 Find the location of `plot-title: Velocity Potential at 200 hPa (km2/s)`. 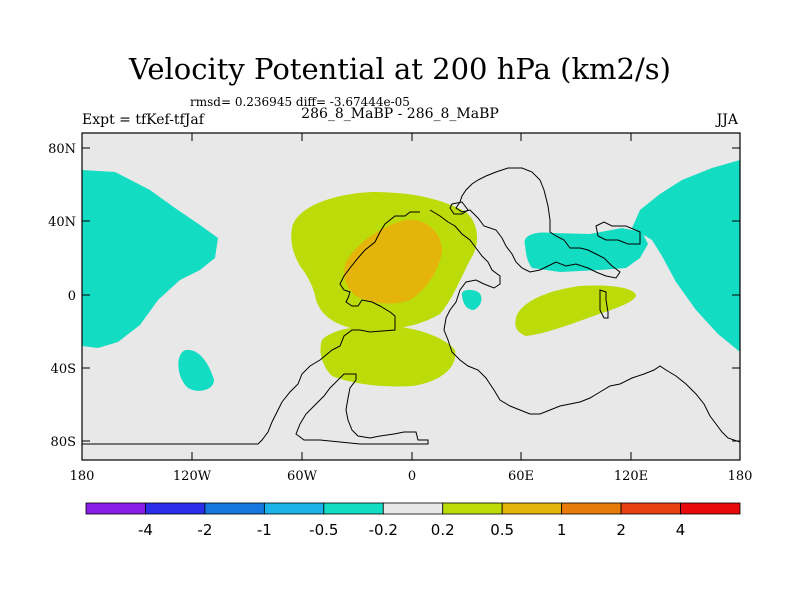

plot-title: Velocity Potential at 200 hPa (km2/s) is located at coordinates (400, 69).